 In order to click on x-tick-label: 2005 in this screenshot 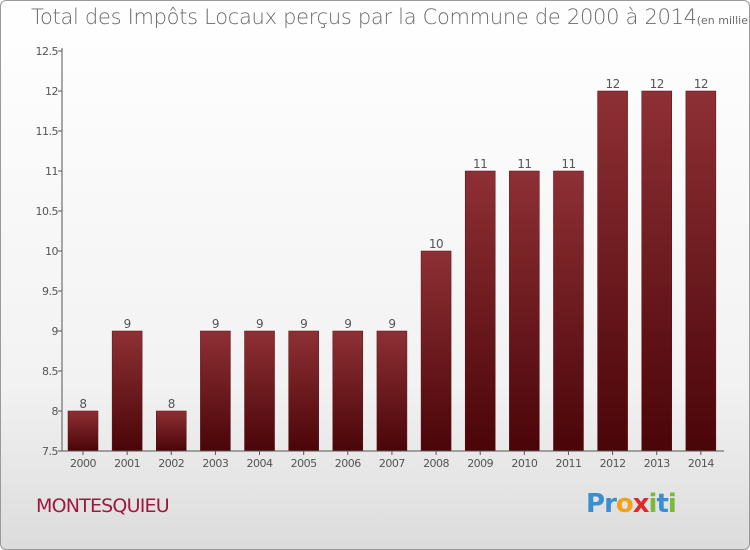, I will do `click(304, 463)`.